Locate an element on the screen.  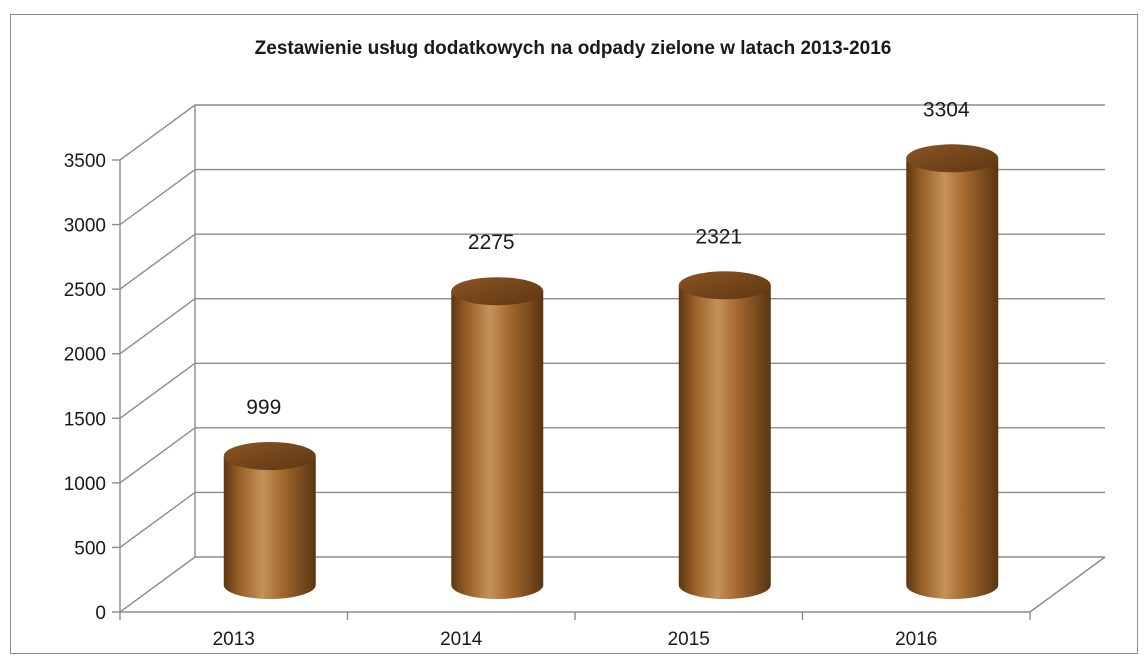
y-tick-label: 0 is located at coordinates (100, 613).